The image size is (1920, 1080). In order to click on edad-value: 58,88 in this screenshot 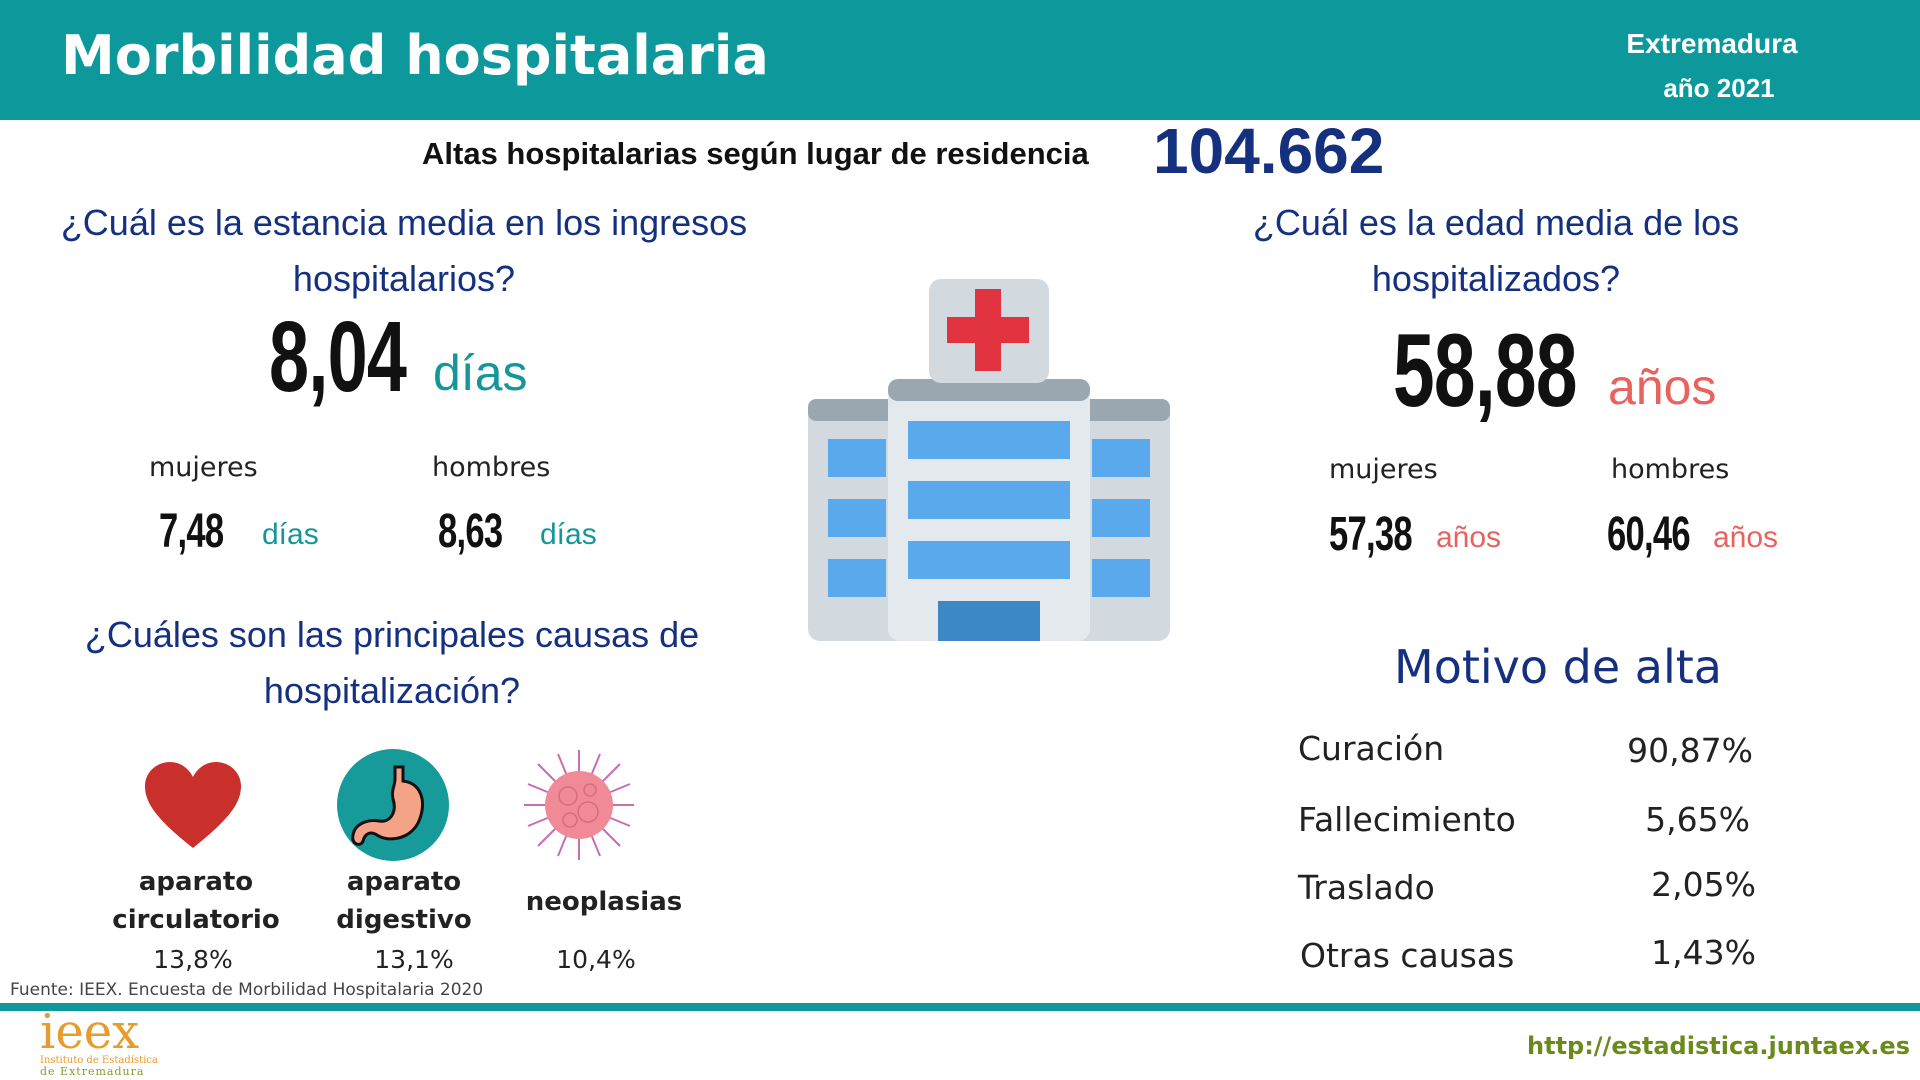, I will do `click(1485, 371)`.